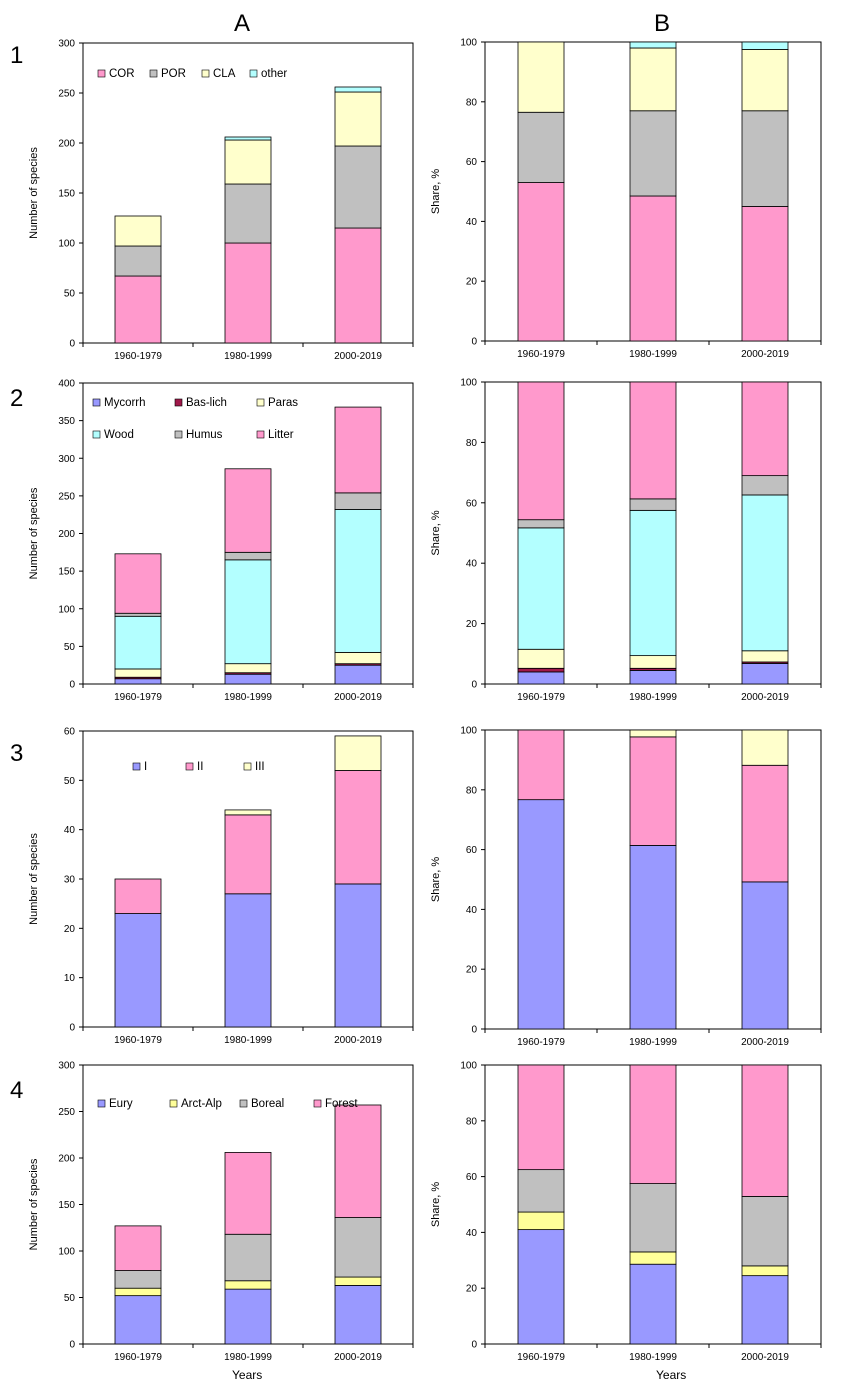 The height and width of the screenshot is (1387, 846). I want to click on y-tick-label: 150, so click(66, 194).